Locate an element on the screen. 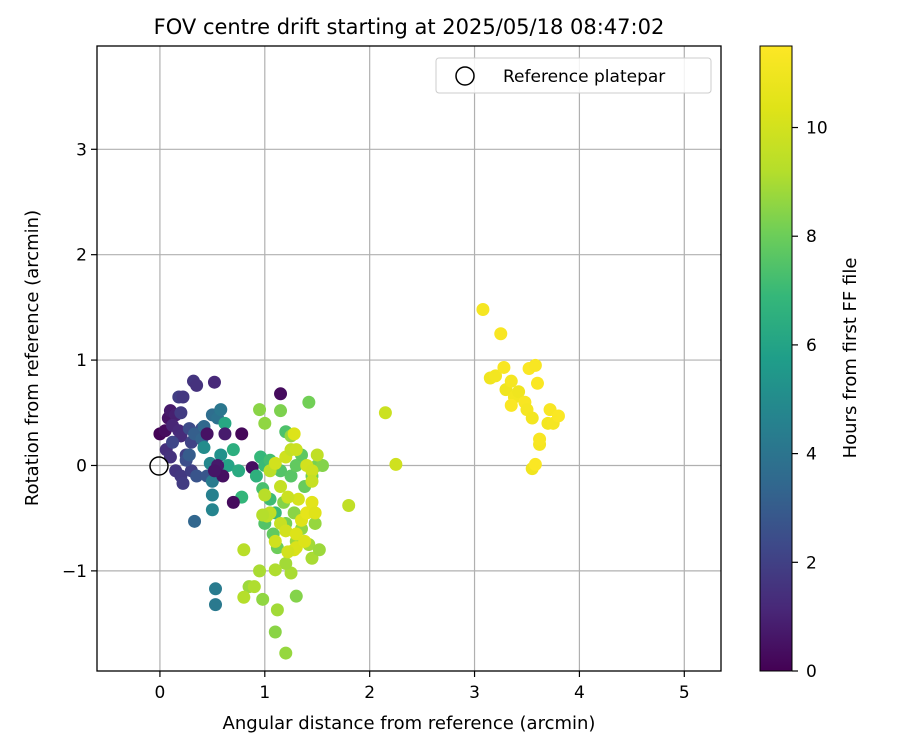  x-tick-label: 2 is located at coordinates (369, 693).